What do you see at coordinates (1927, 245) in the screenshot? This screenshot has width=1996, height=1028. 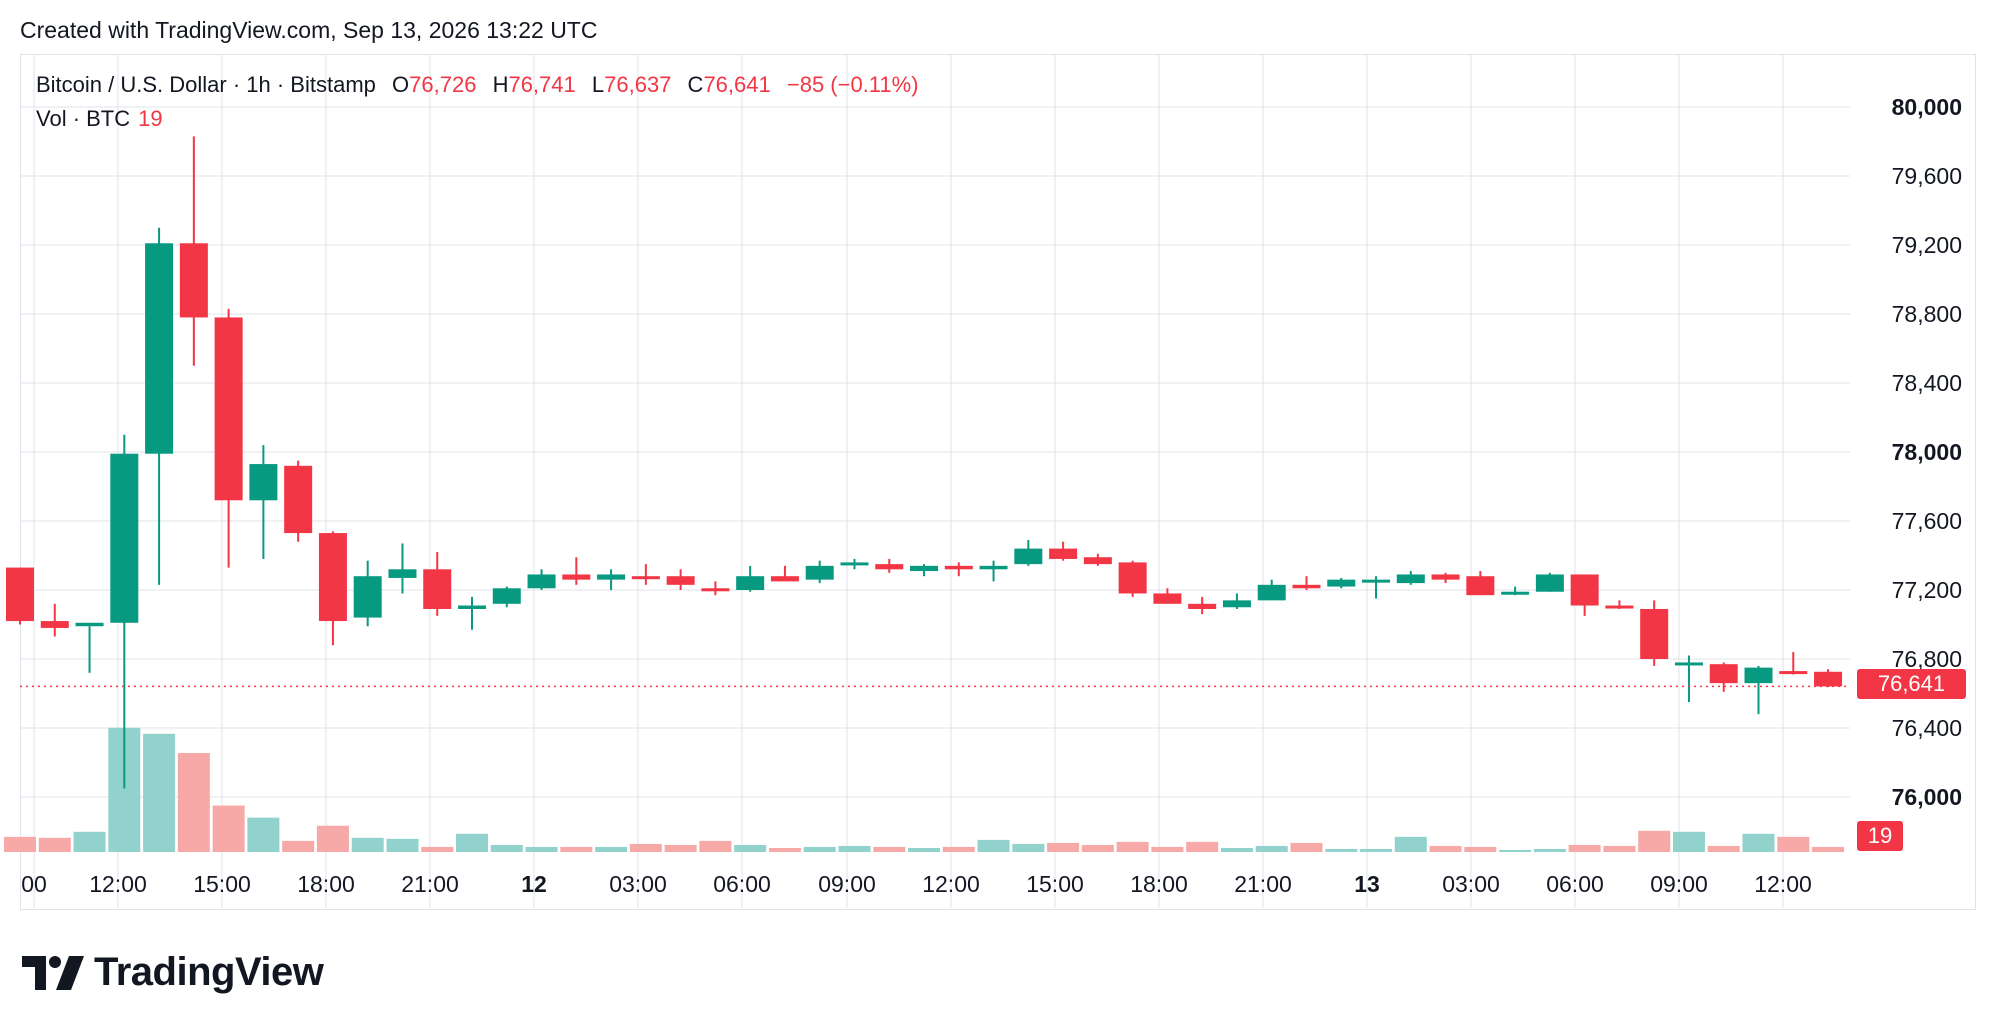 I see `y-tick-label: 79,200` at bounding box center [1927, 245].